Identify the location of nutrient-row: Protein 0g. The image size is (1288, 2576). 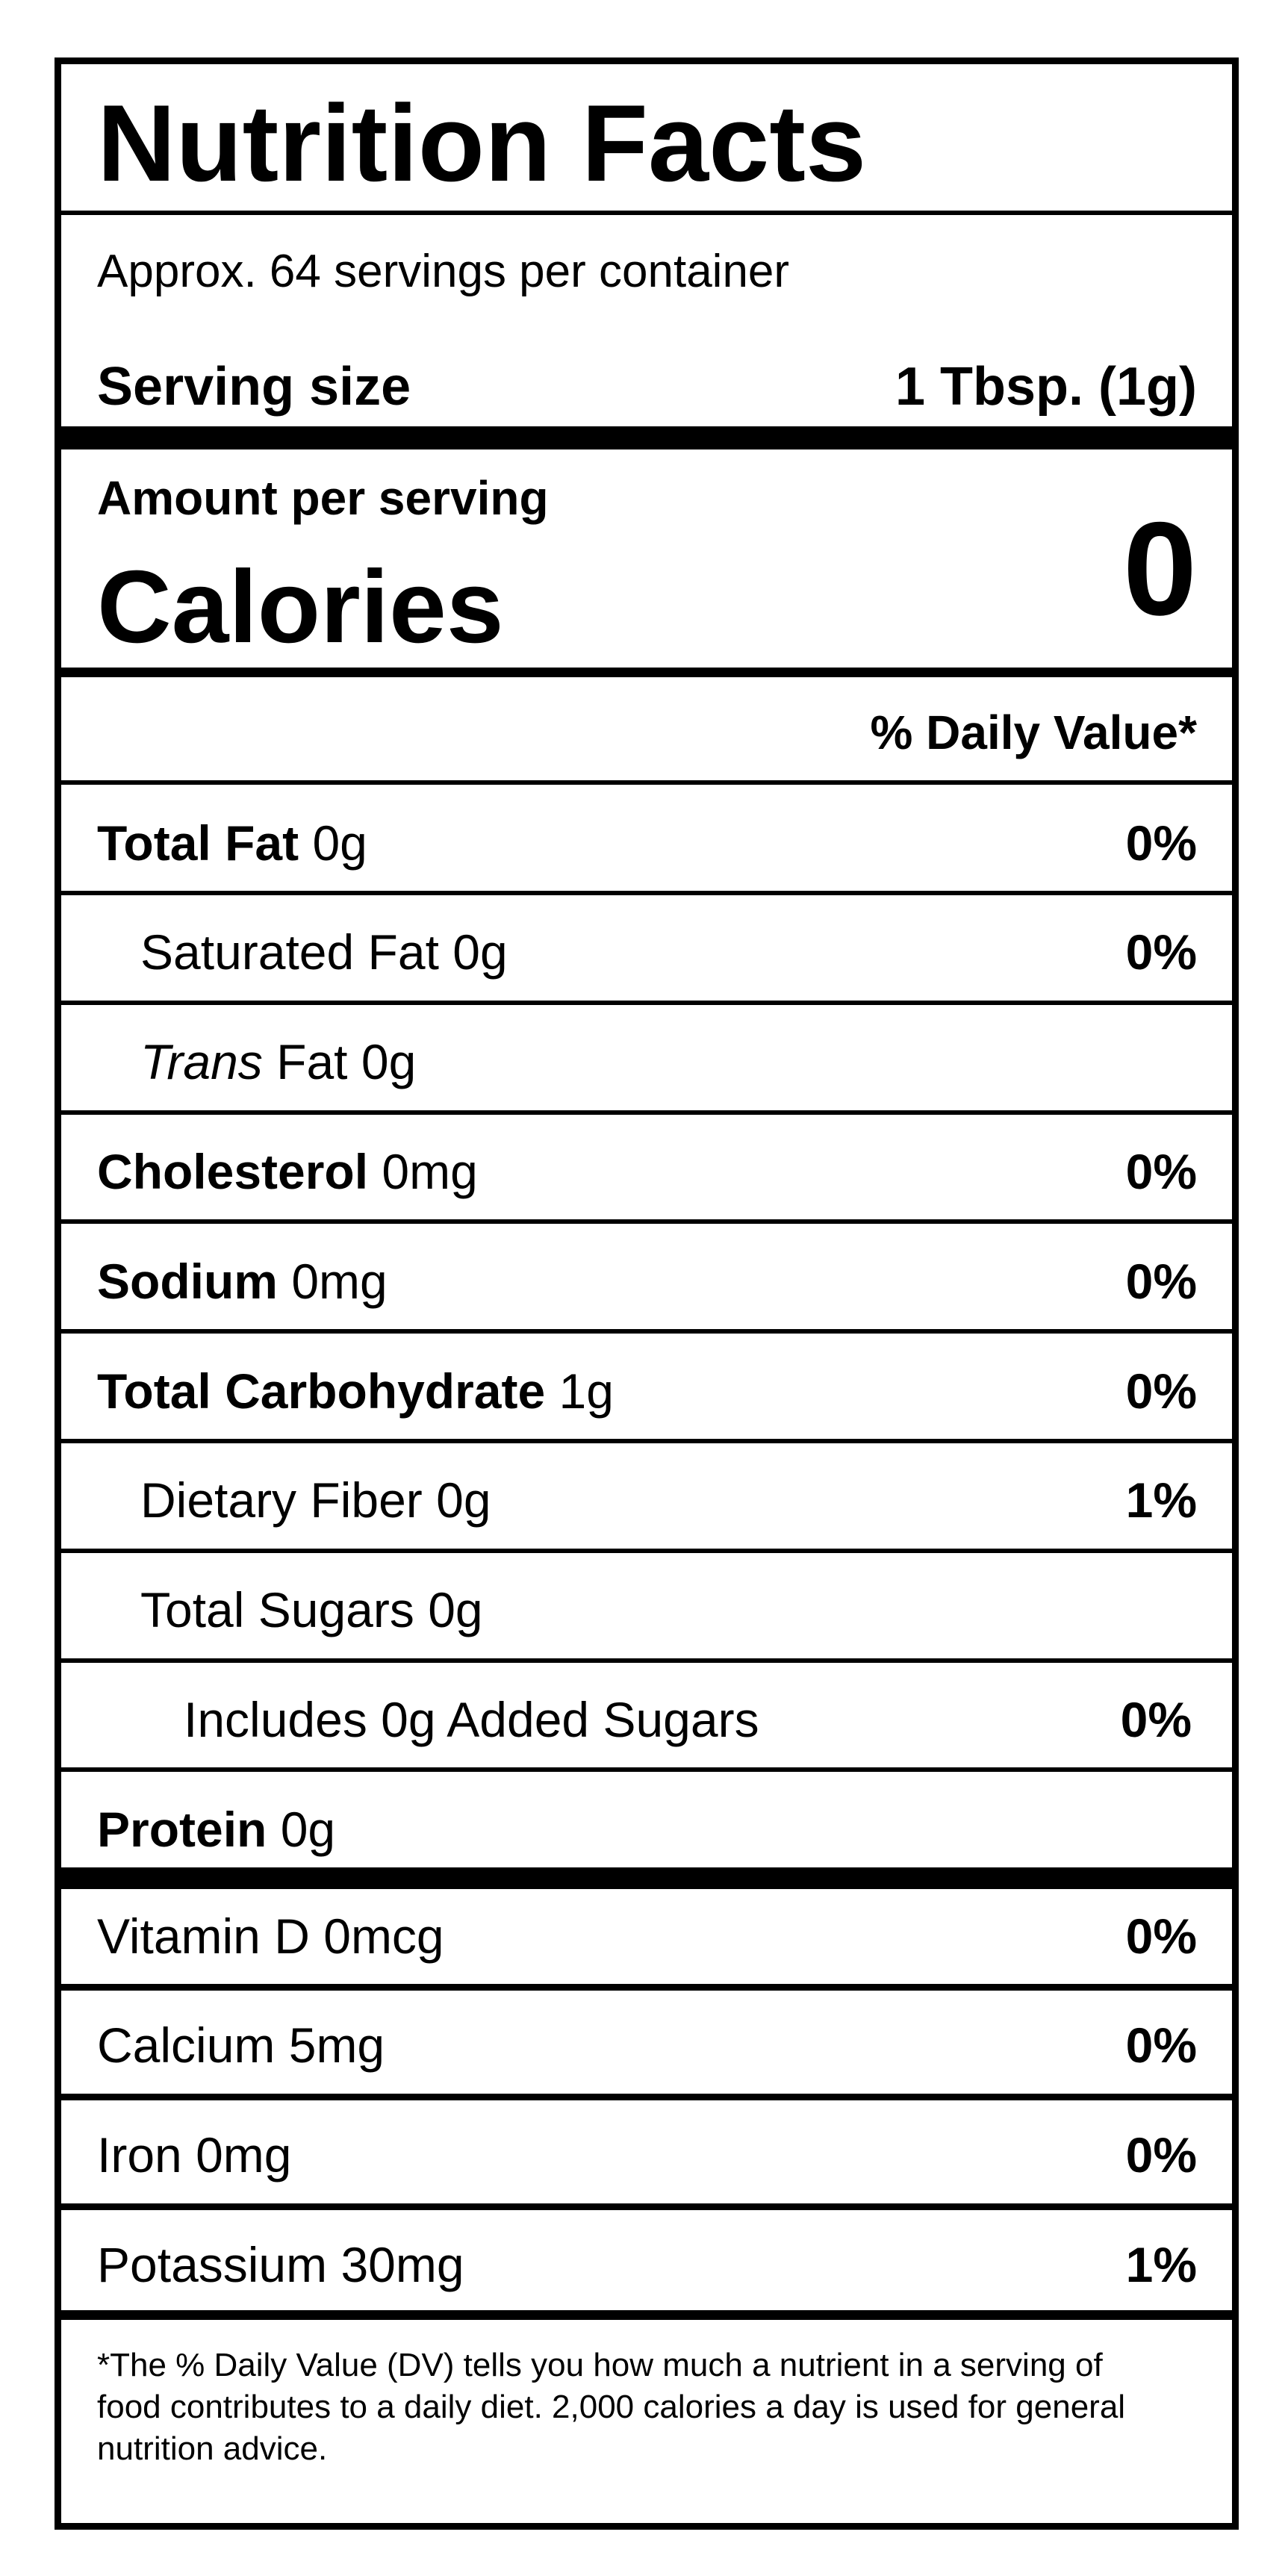
(216, 1829).